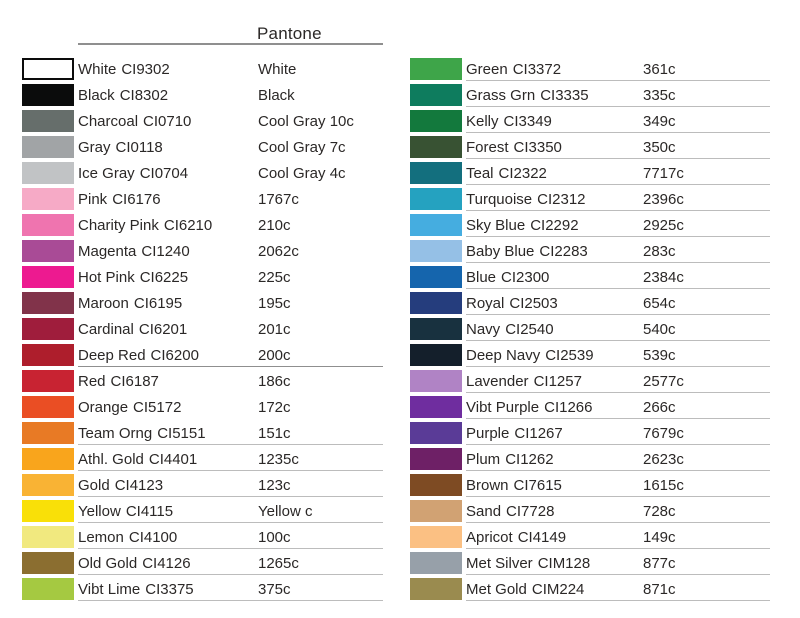 The image size is (800, 618). What do you see at coordinates (659, 356) in the screenshot?
I see `pantone-value: 539c` at bounding box center [659, 356].